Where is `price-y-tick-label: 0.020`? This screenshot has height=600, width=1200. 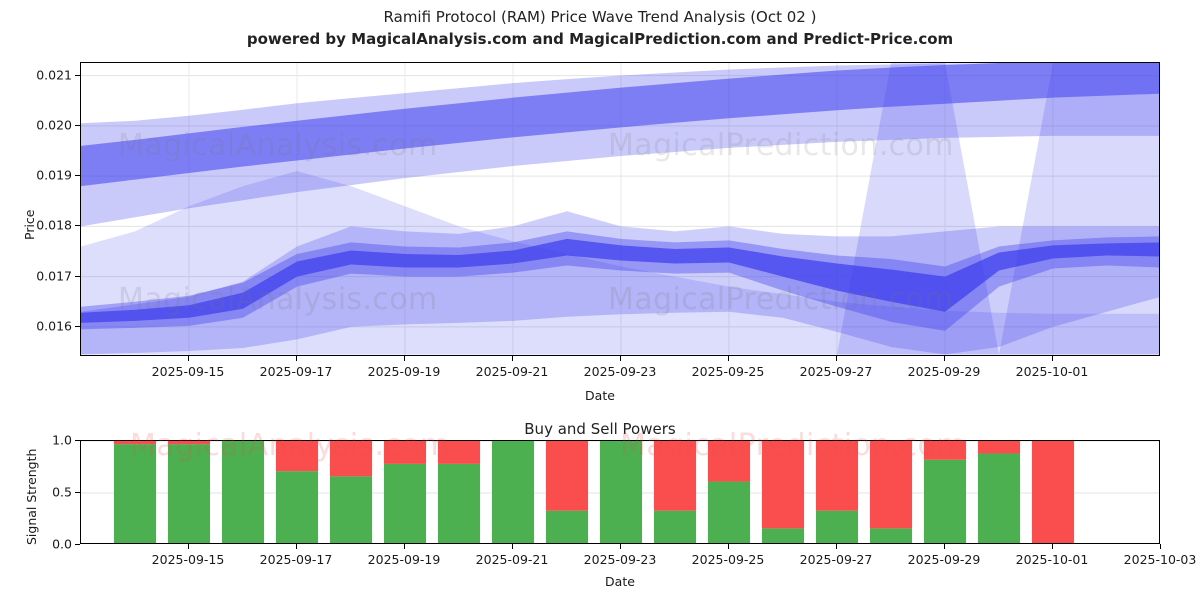 price-y-tick-label: 0.020 is located at coordinates (54, 125).